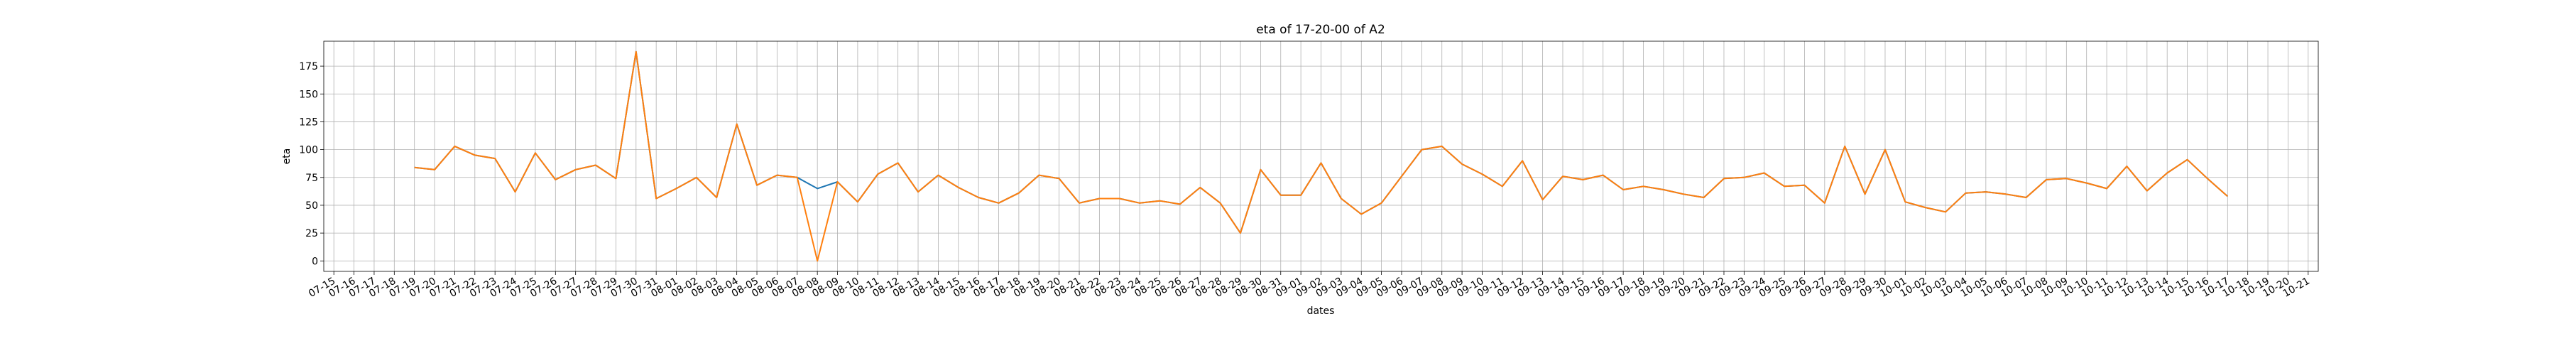 The height and width of the screenshot is (341, 2576). Describe the element at coordinates (1321, 311) in the screenshot. I see `x-axis-label: dates` at that location.